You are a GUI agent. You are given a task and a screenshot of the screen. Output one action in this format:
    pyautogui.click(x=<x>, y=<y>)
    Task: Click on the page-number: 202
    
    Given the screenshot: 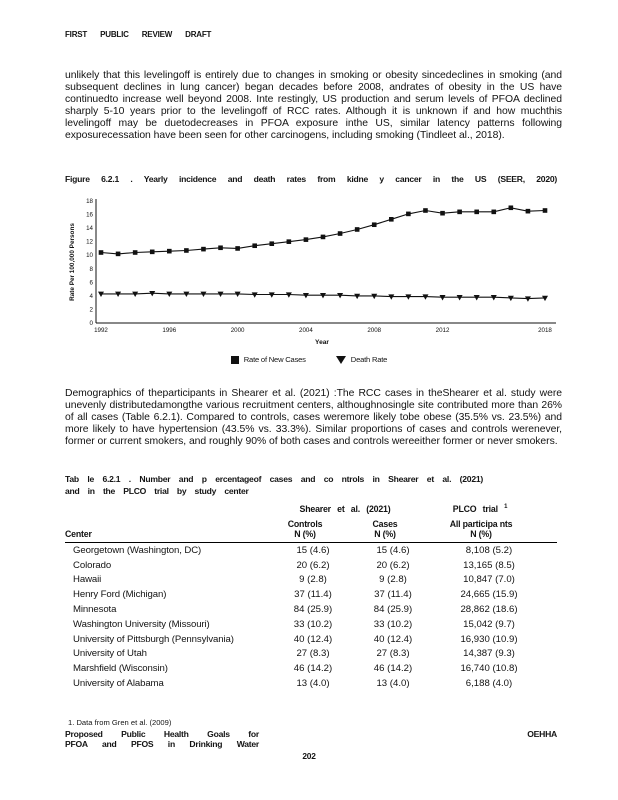 What is the action you would take?
    pyautogui.click(x=309, y=756)
    